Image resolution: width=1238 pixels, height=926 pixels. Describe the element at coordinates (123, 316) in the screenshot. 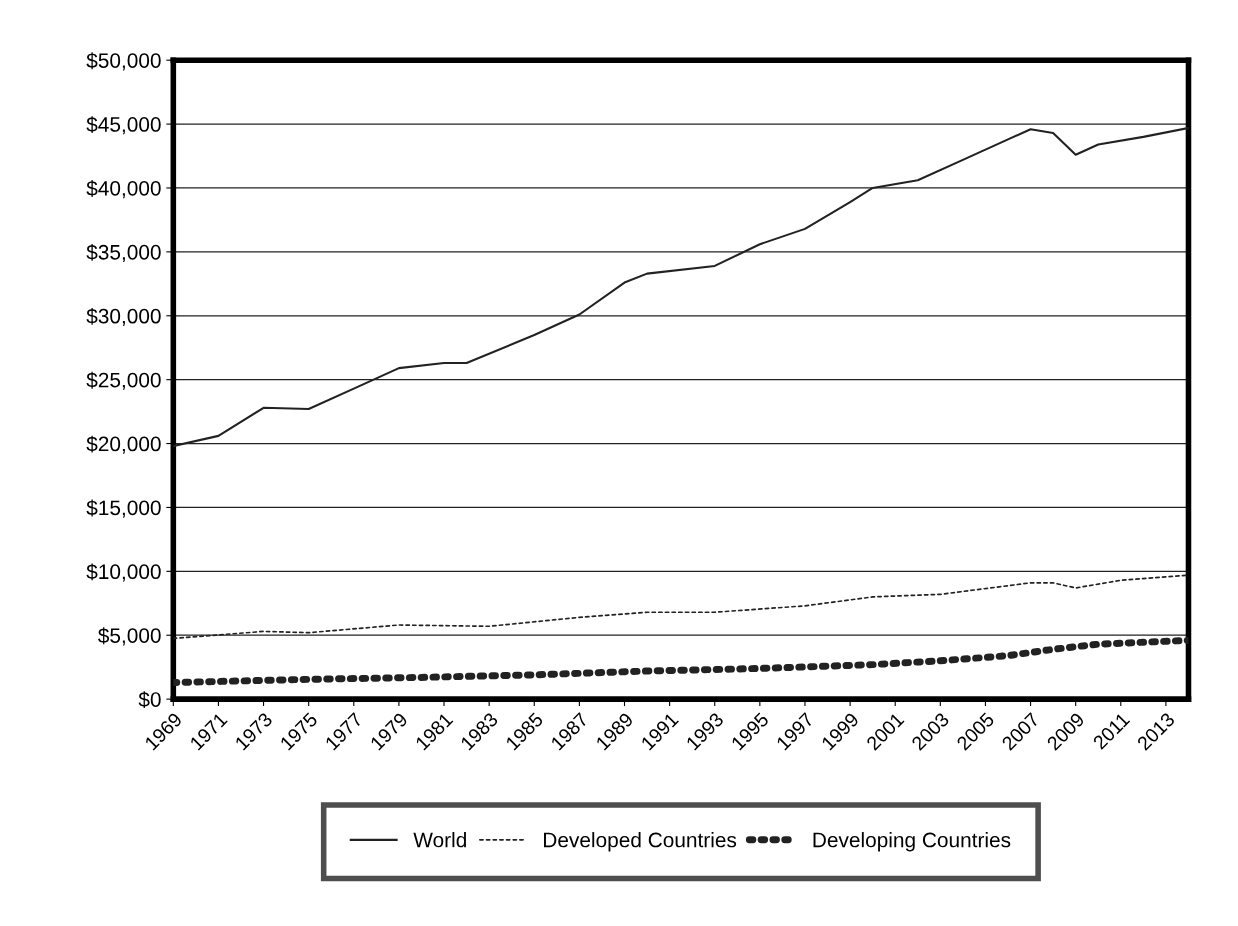

I see `y-tick-label: $30,000` at that location.